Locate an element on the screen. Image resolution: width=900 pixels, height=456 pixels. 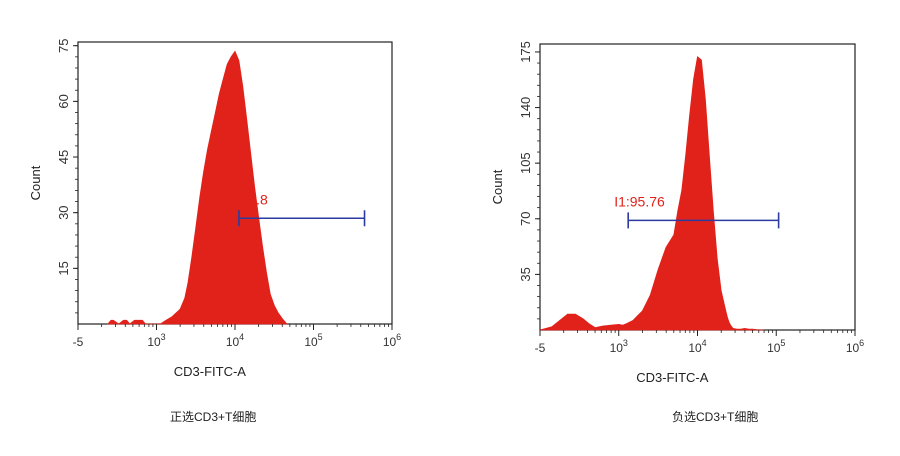
y-tick-label: 70 is located at coordinates (525, 219).